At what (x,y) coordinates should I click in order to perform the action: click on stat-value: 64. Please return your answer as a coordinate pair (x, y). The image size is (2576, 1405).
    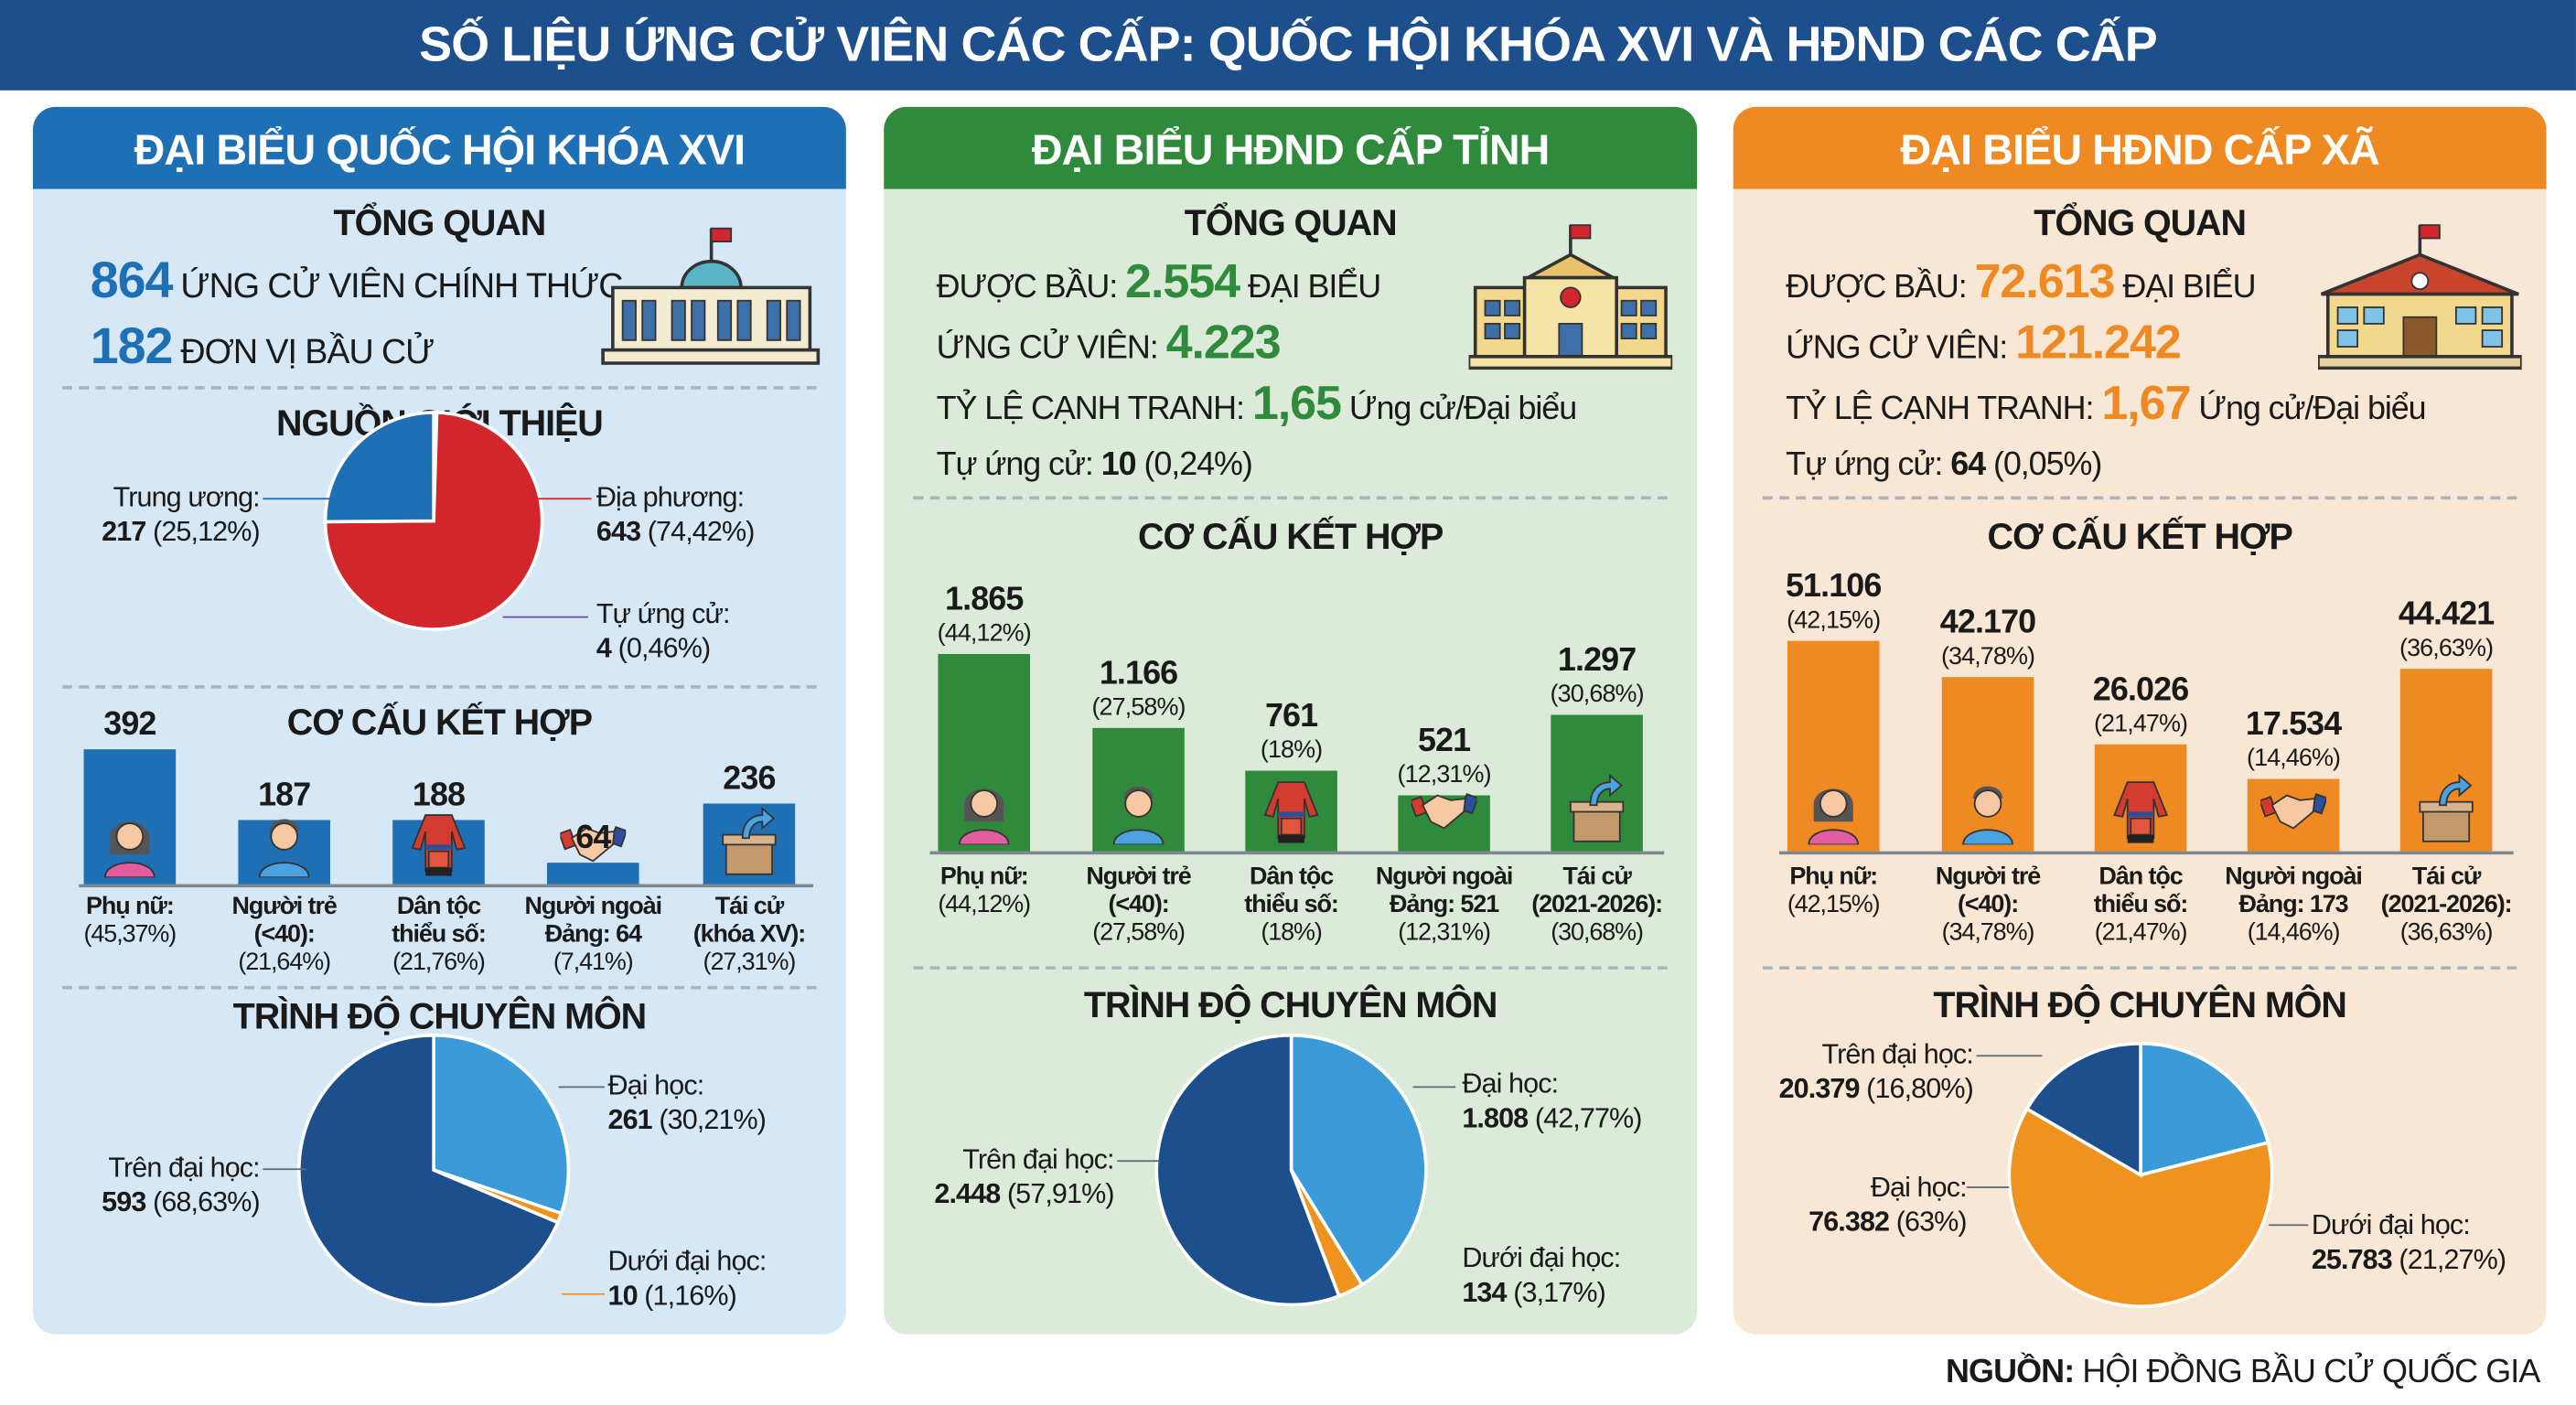
    Looking at the image, I should click on (1968, 465).